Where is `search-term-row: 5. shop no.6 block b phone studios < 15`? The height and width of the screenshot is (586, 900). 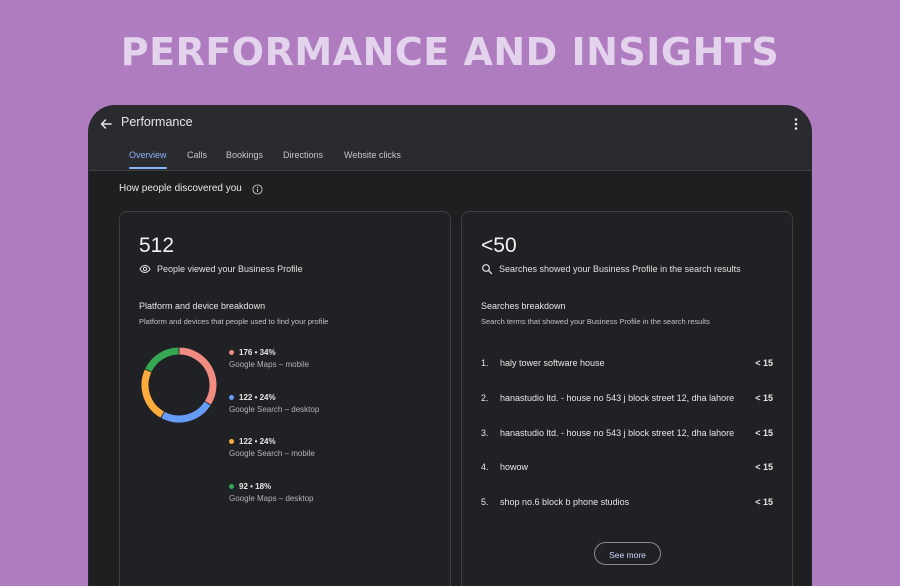
search-term-row: 5. shop no.6 block b phone studios < 15 is located at coordinates (627, 502).